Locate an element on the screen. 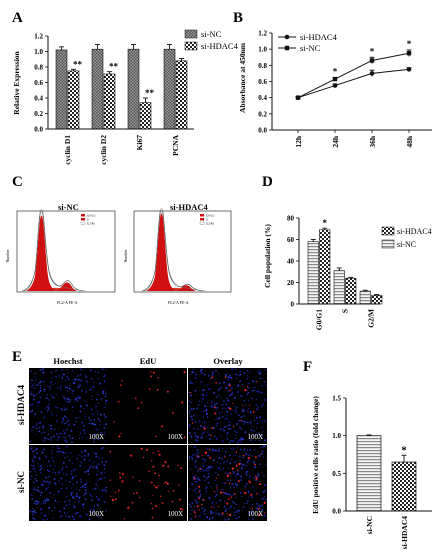 Image resolution: width=445 pixels, height=550 pixels. panel-c-outline-right is located at coordinates (172, 250).